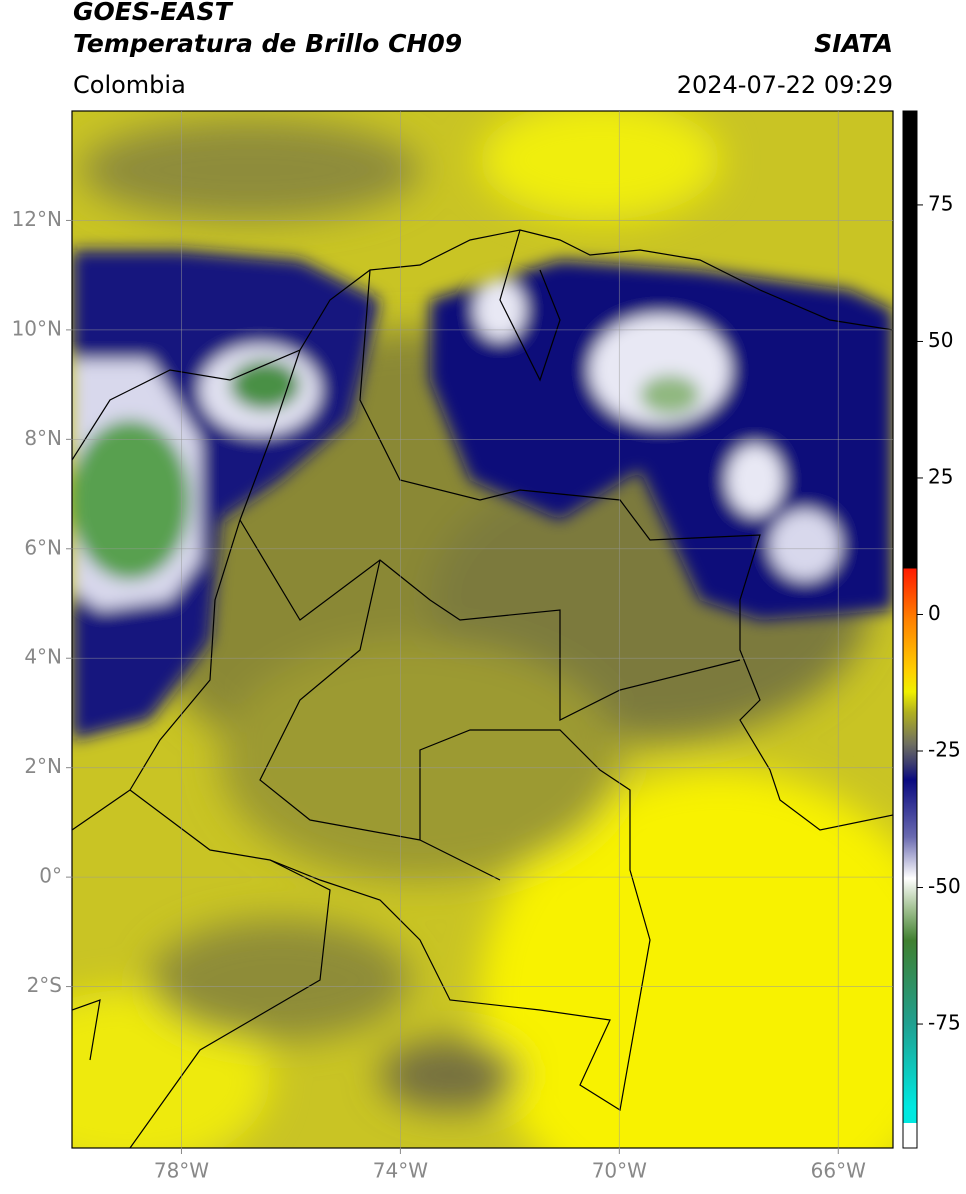 The width and height of the screenshot is (966, 1194). What do you see at coordinates (43, 657) in the screenshot?
I see `y-tick-label: 4°N` at bounding box center [43, 657].